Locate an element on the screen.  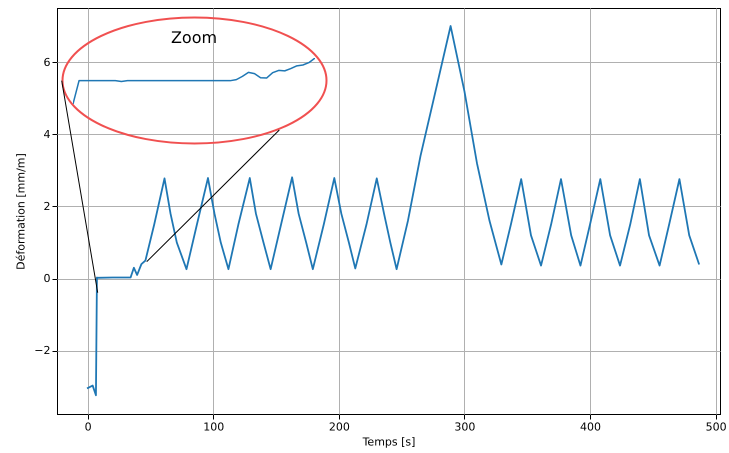
x-tick-label: 400 is located at coordinates (591, 427).